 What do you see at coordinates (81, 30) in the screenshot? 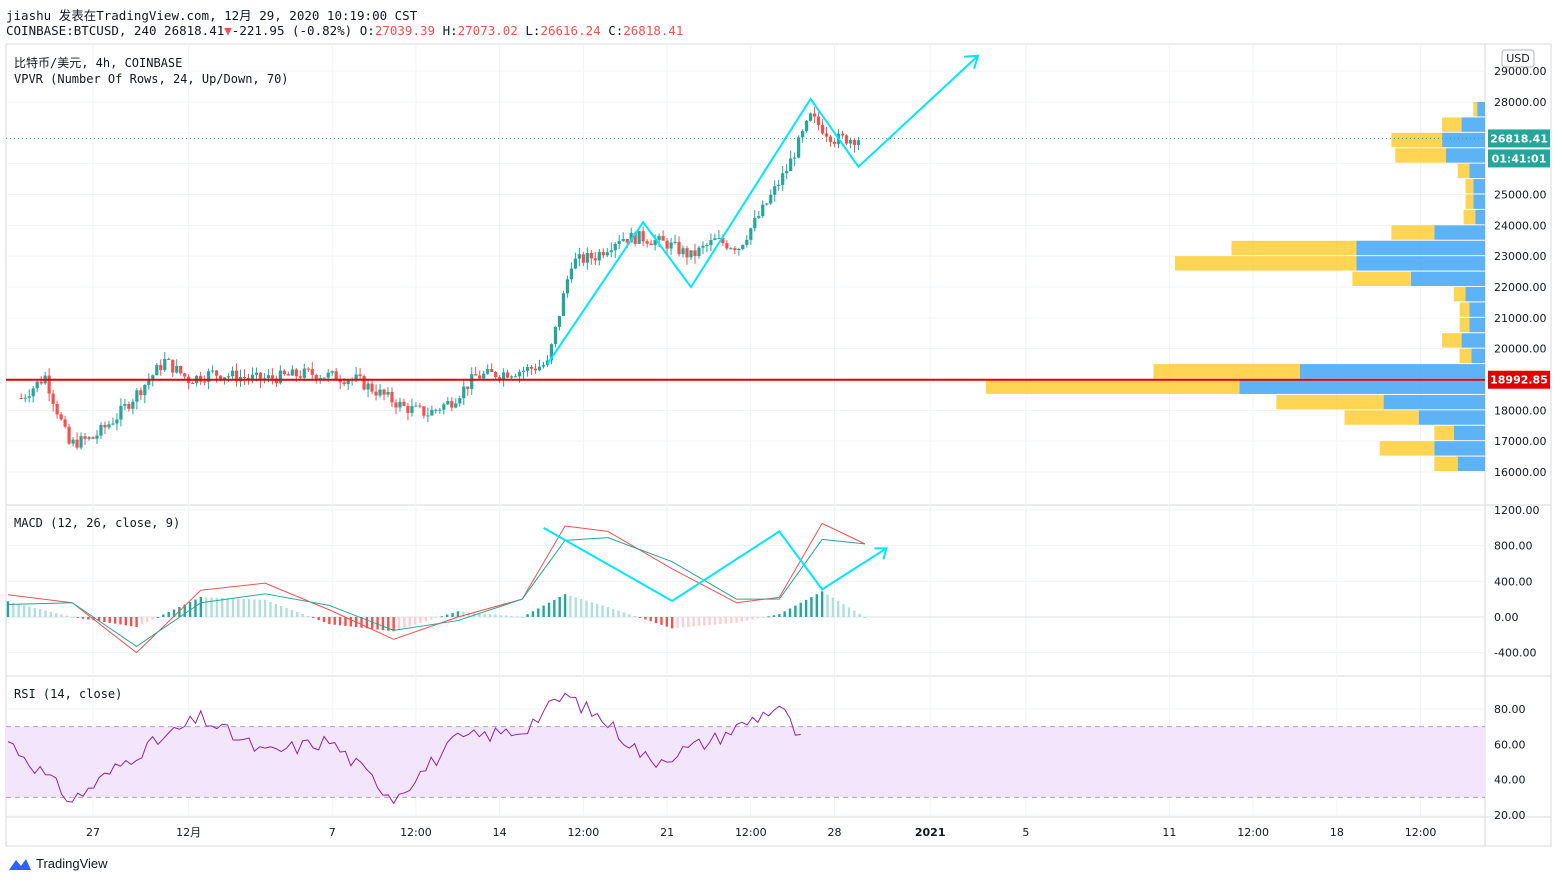
I see `symbol-label: COINBASE:BTCUSD, 240` at bounding box center [81, 30].